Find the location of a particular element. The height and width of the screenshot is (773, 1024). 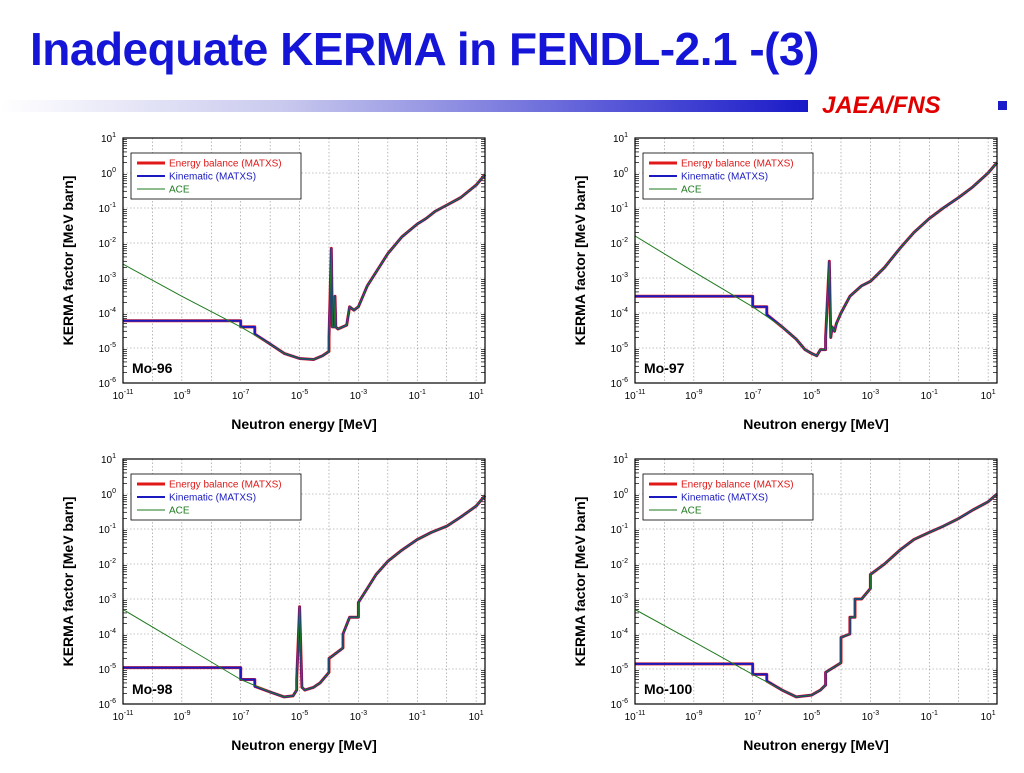

isotope-label: Mo-96 is located at coordinates (152, 368).